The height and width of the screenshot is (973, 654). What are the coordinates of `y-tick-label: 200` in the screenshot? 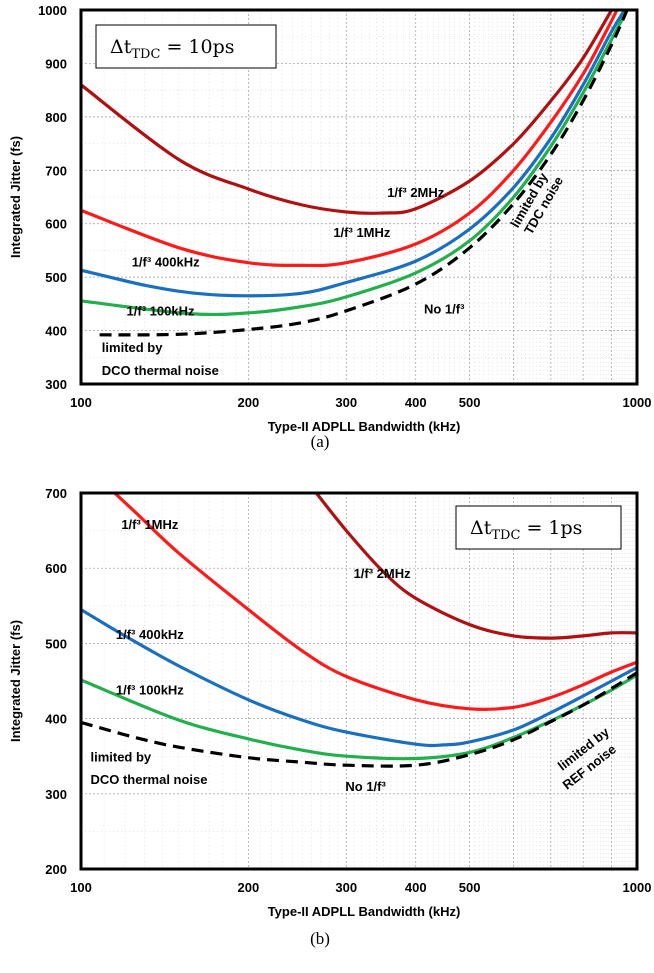 It's located at (56, 869).